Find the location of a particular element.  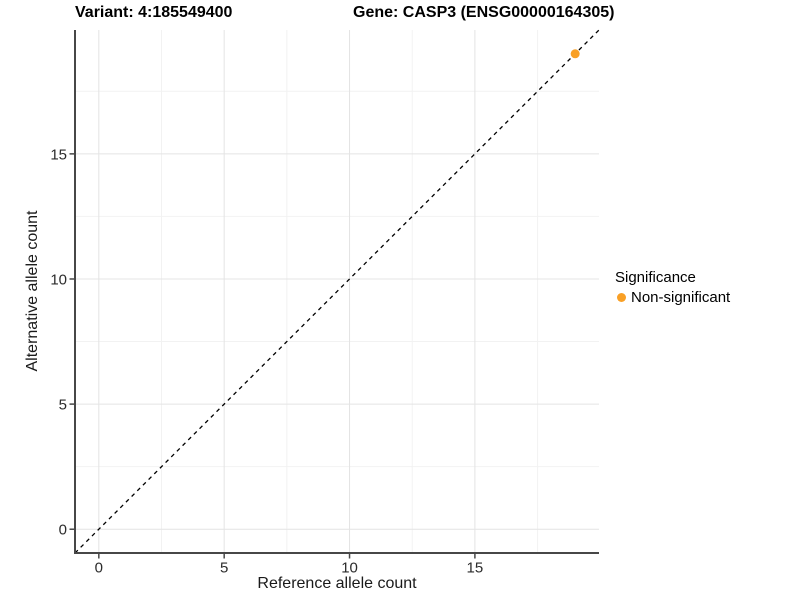

y-tick-label: 15 is located at coordinates (58, 154).